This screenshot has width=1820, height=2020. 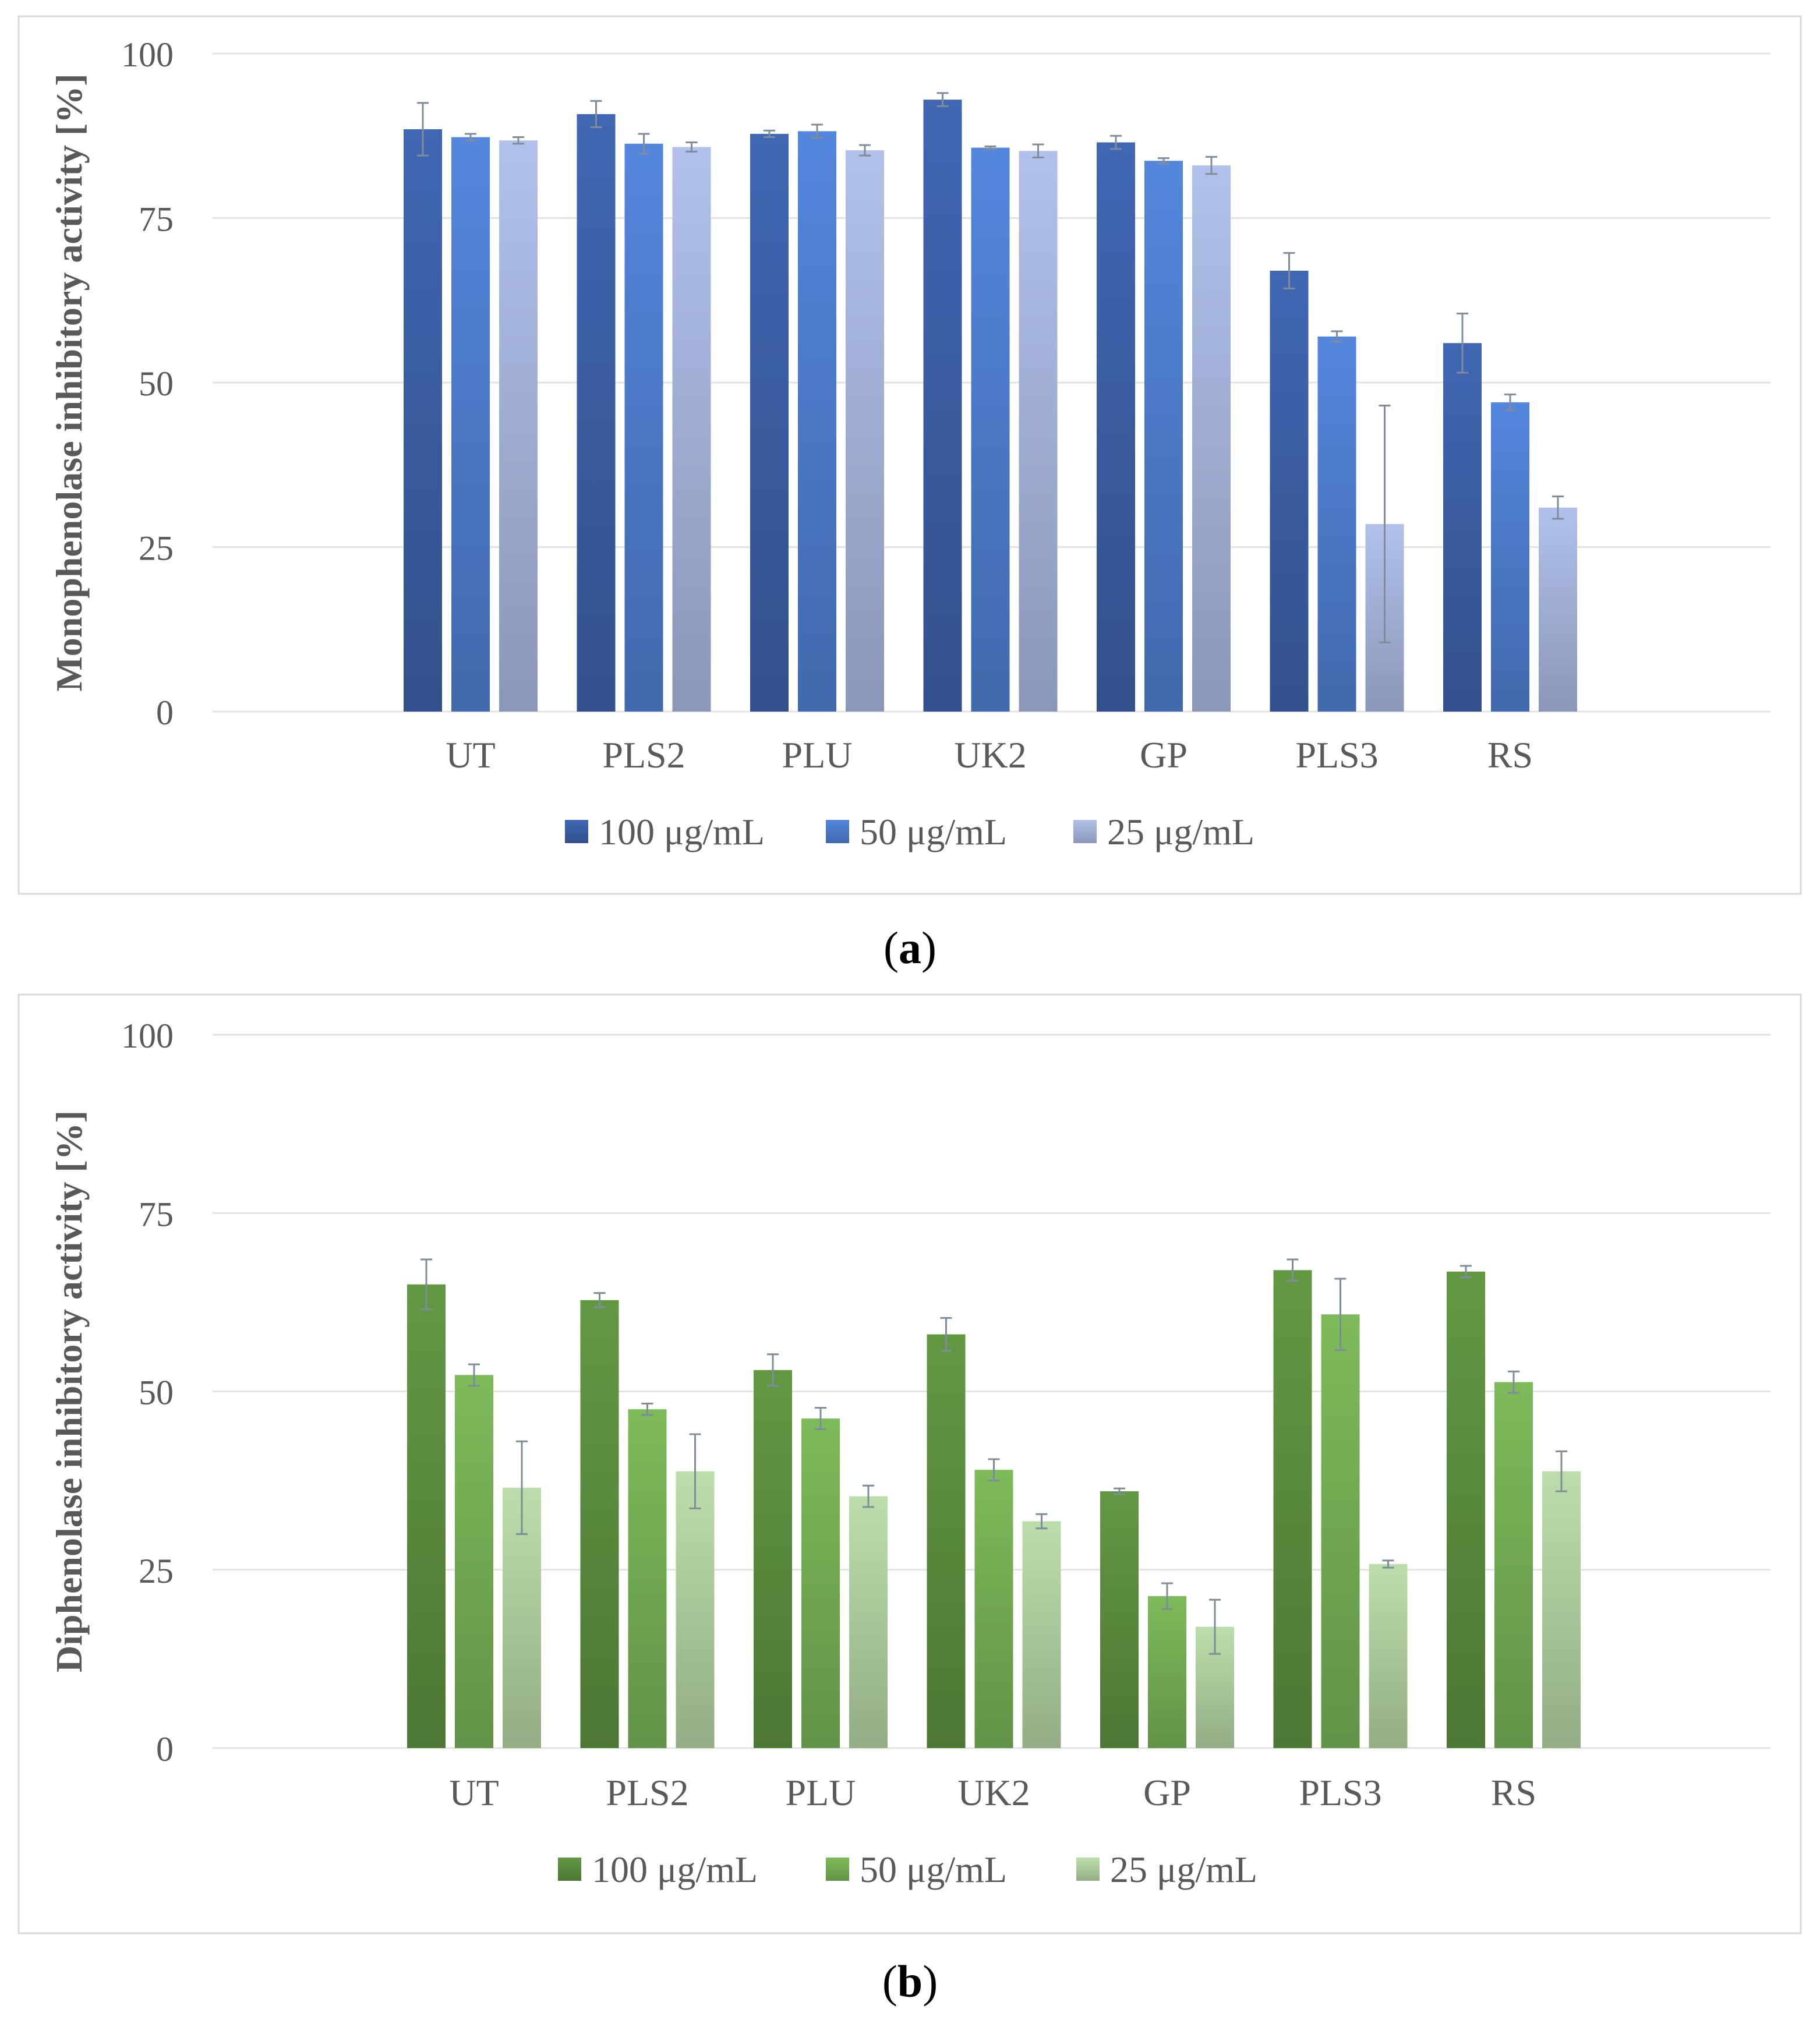 What do you see at coordinates (423, 130) in the screenshot?
I see `error-bar-ut-s1` at bounding box center [423, 130].